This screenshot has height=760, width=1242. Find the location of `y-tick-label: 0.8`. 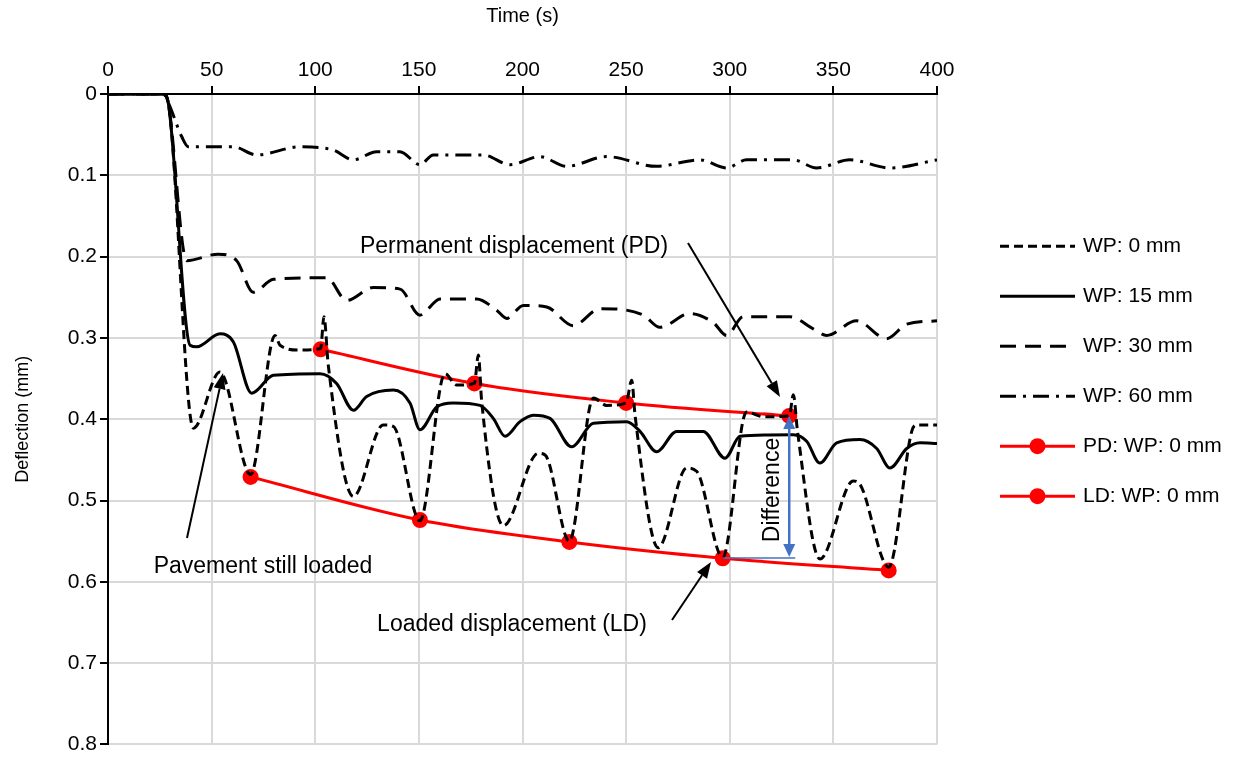

y-tick-label: 0.8 is located at coordinates (82, 743).